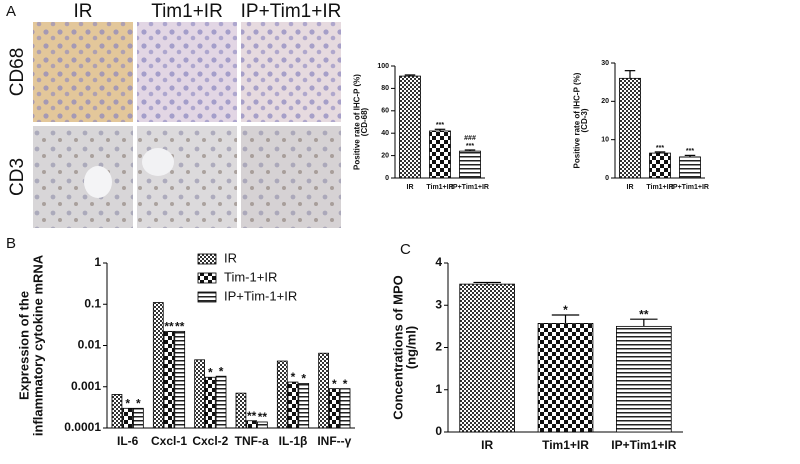 This screenshot has height=464, width=800. Describe the element at coordinates (605, 63) in the screenshot. I see `y-tick-label: 30` at that location.